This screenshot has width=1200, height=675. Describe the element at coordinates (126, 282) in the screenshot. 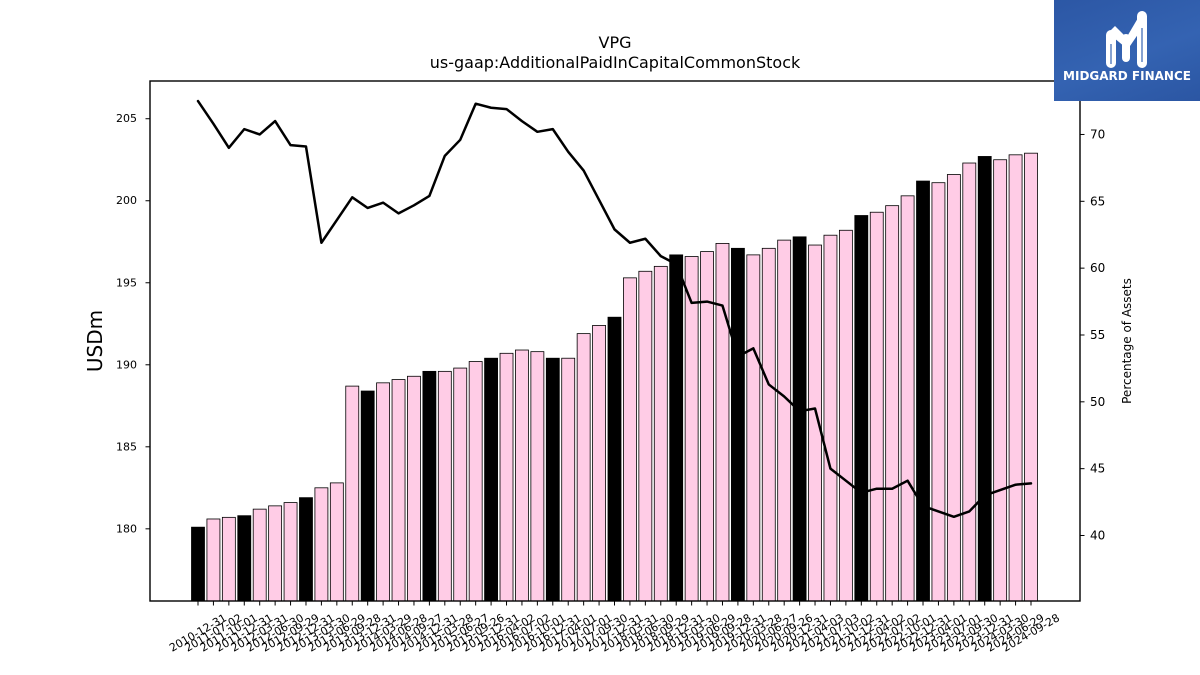

I see `y-tick-label: 195` at that location.